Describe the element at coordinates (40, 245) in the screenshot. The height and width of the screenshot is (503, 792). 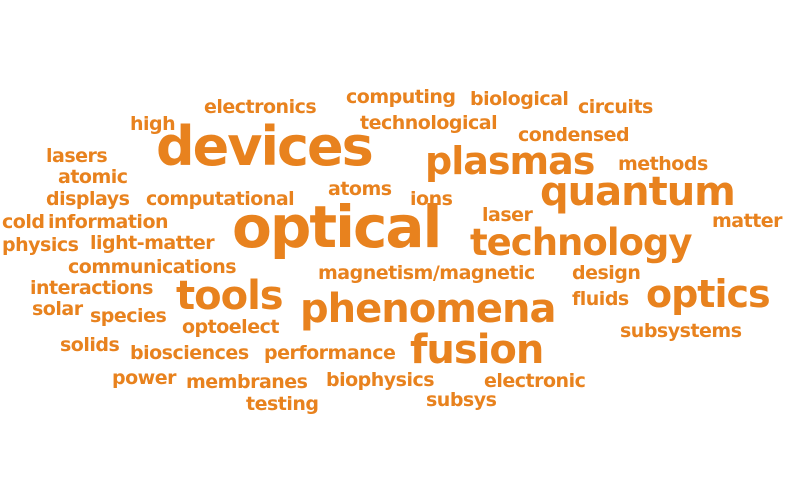
I see `word-physics: physics` at that location.